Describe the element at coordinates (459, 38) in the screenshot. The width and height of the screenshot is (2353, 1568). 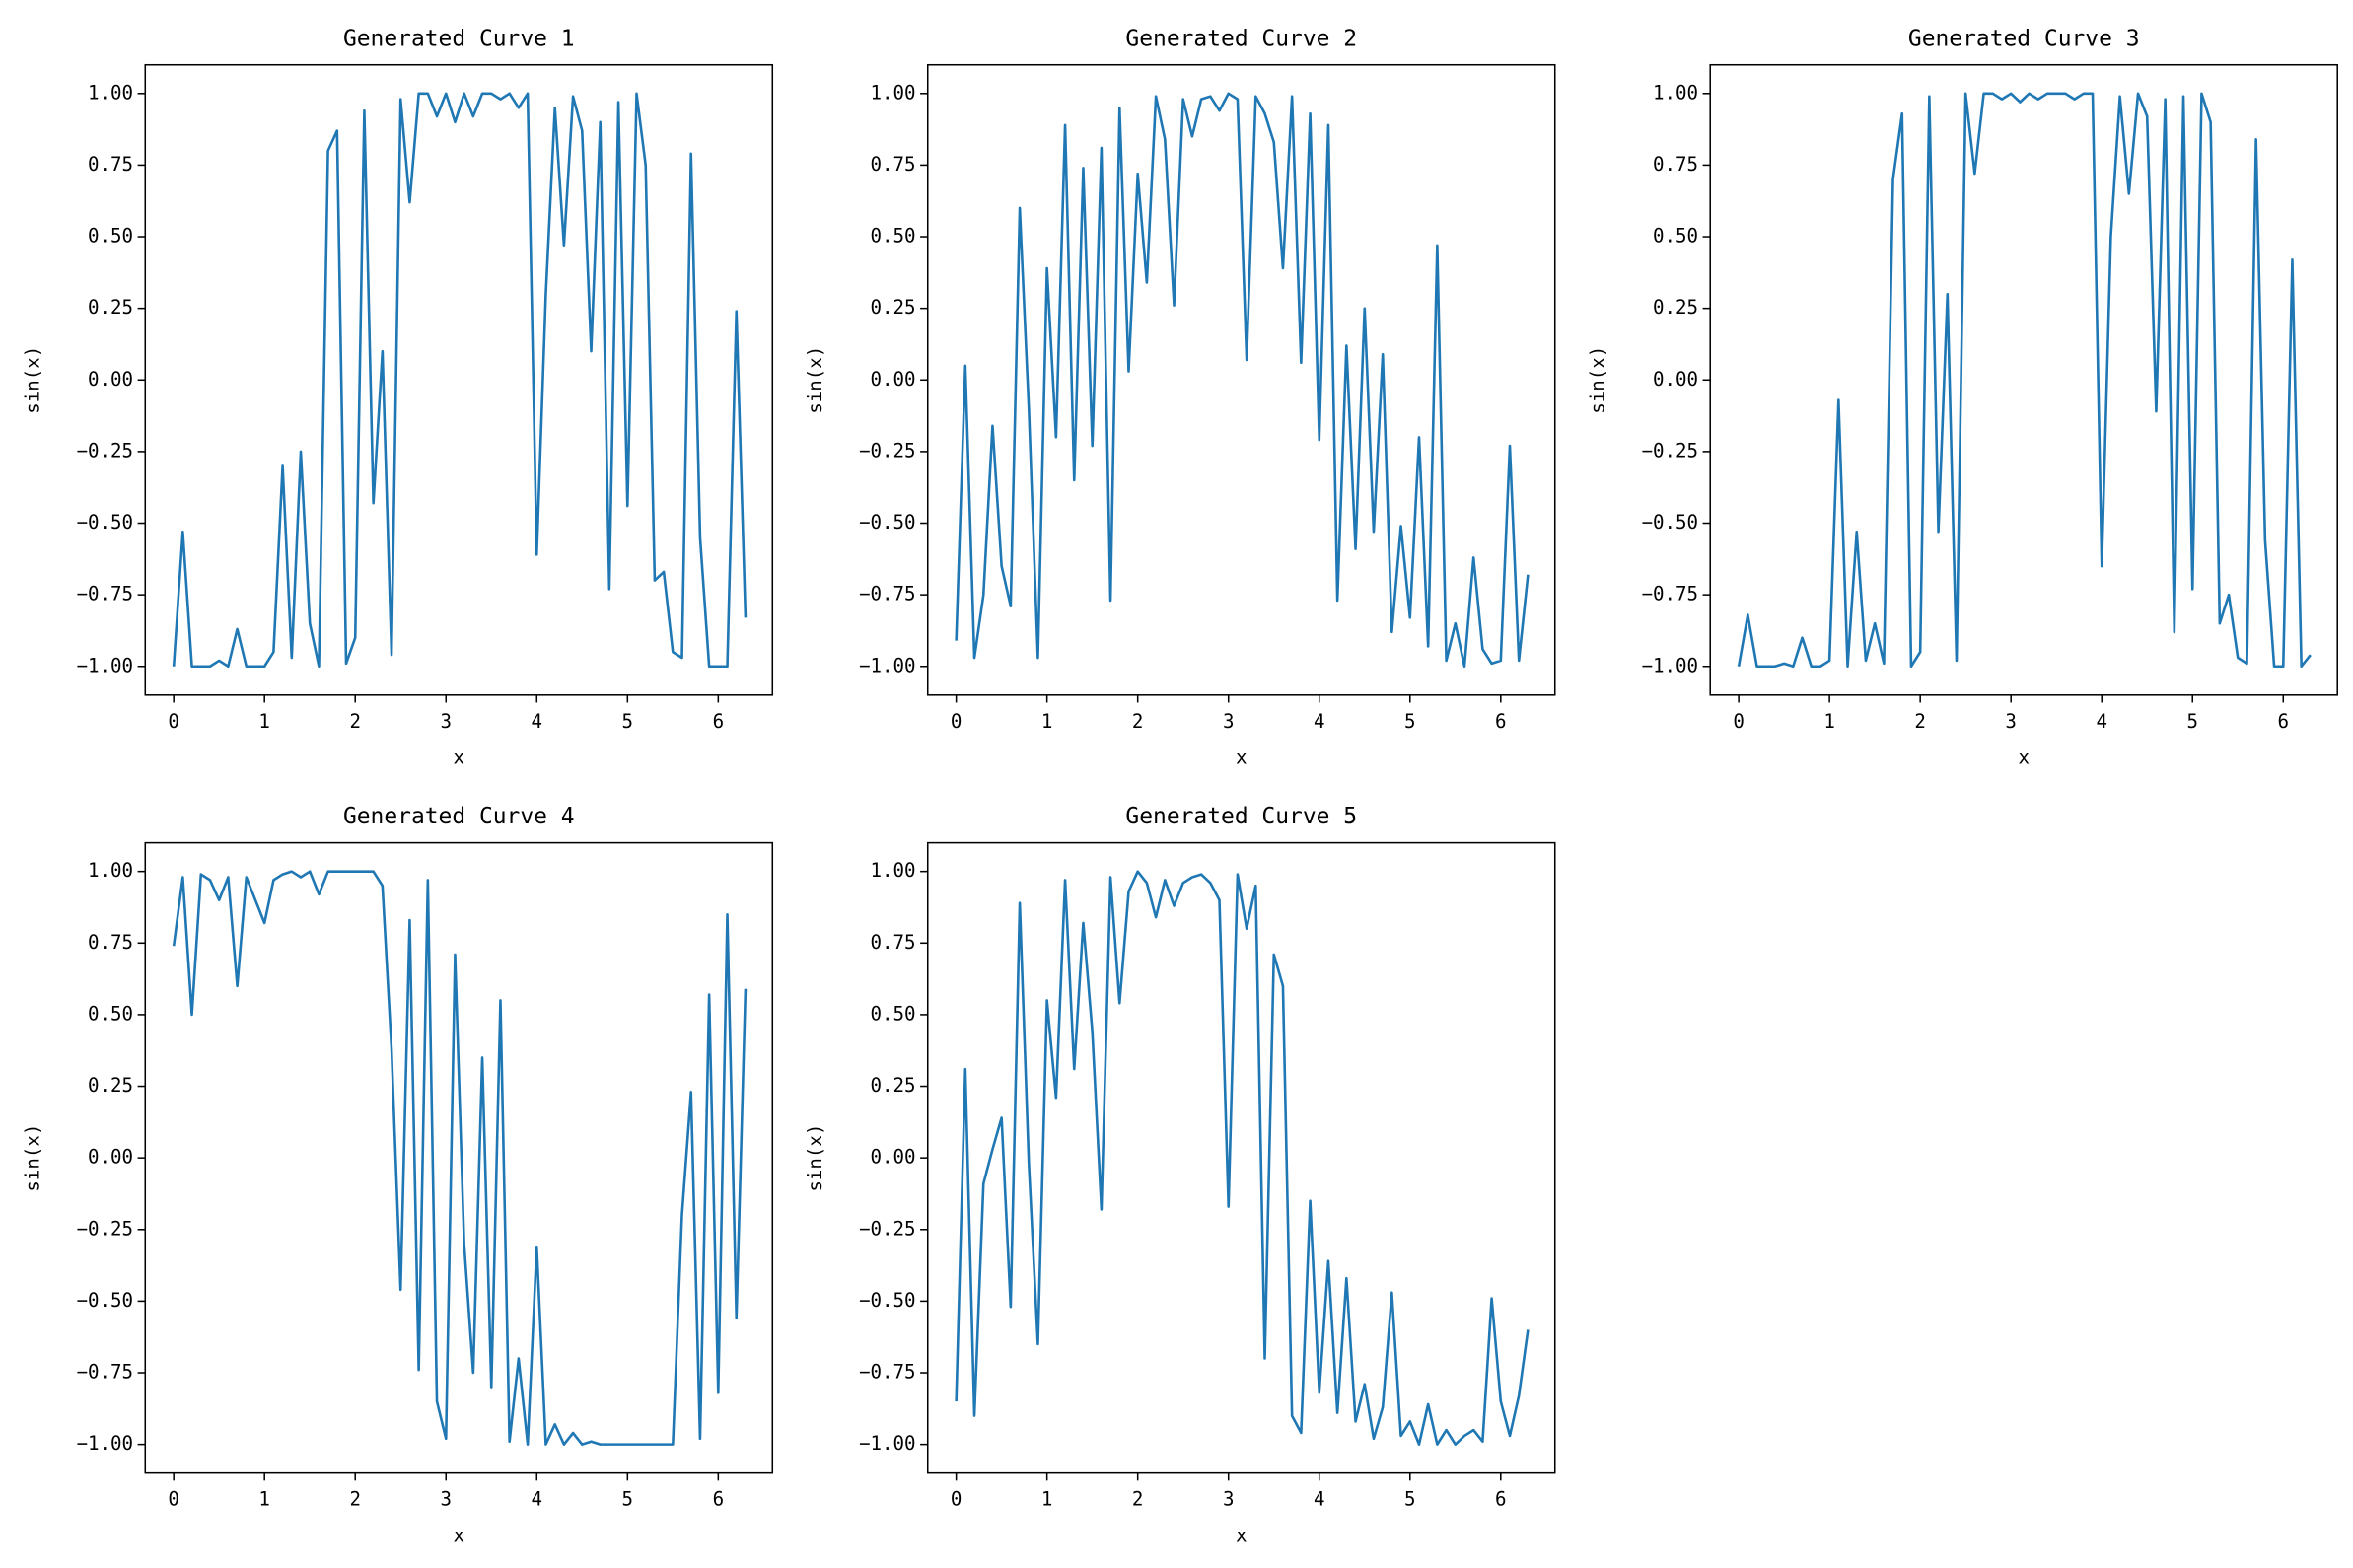
I see `chart-title: Generated Curve 1` at that location.